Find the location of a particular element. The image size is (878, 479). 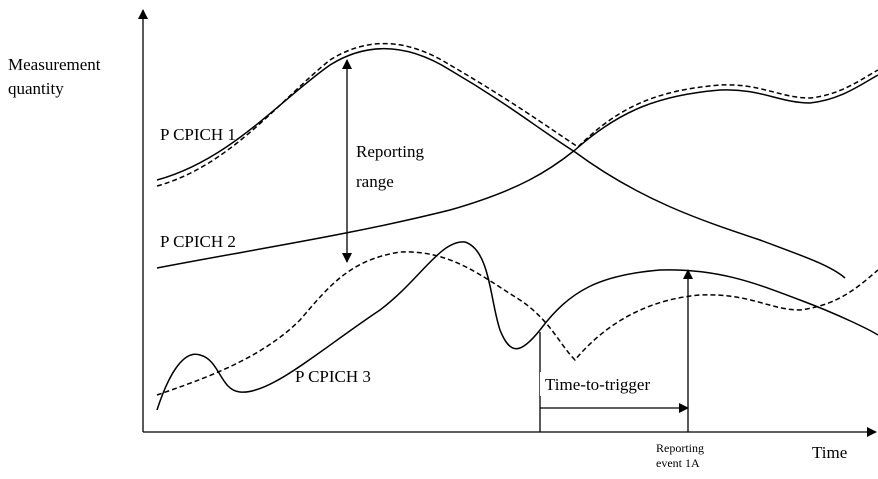

y-axis-label: Measurement is located at coordinates (54, 64).